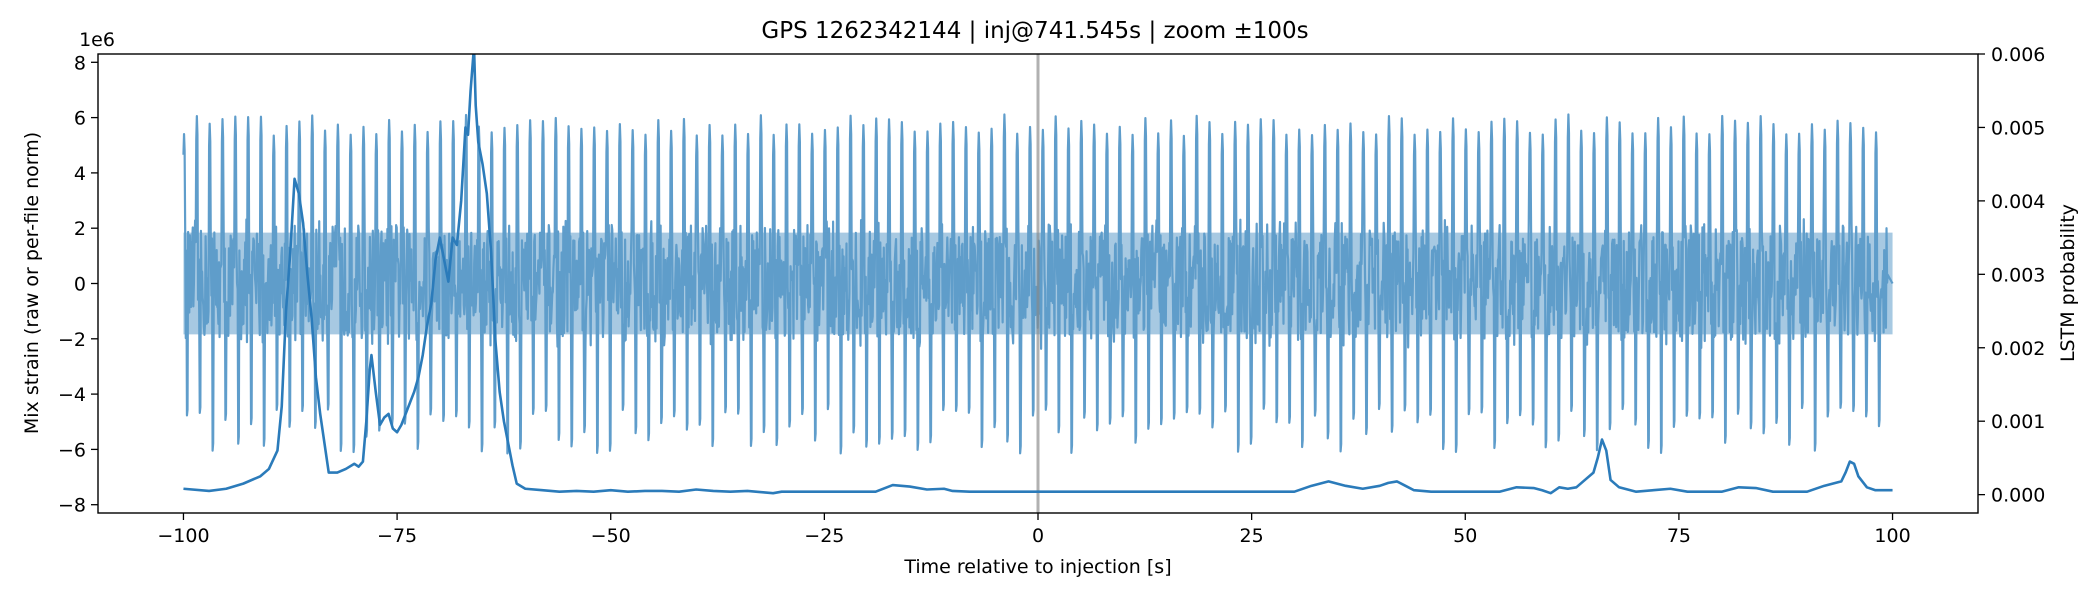 This screenshot has height=600, width=2100. I want to click on x-axis: −100 −75 −50 −25 0 25 50 75 100, so click(1034, 530).